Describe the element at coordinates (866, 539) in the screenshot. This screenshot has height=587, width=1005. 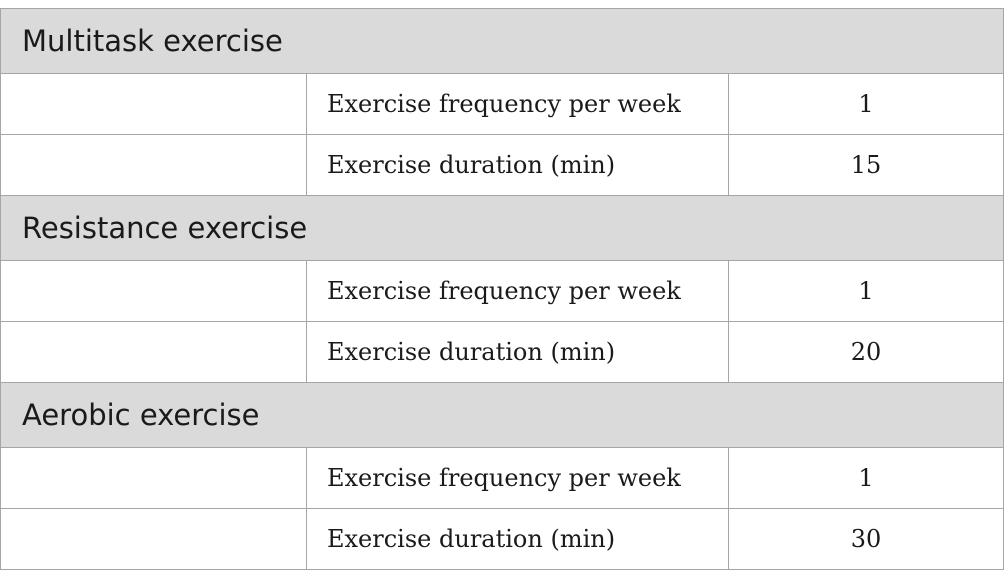
I see `row-value: 30` at that location.